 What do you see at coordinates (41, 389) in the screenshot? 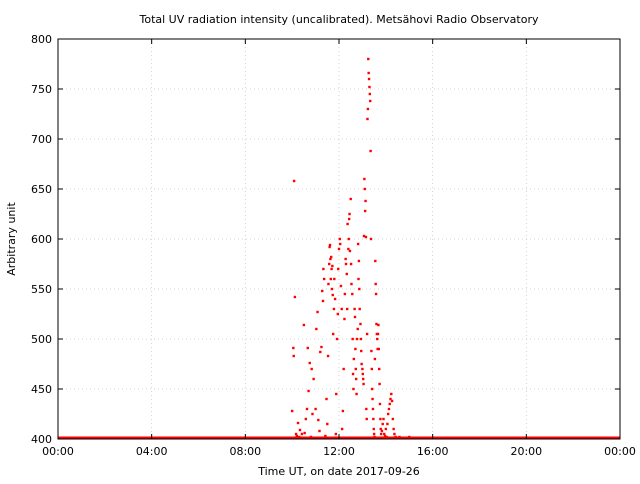
I see `y-tick-label: 450` at bounding box center [41, 389].